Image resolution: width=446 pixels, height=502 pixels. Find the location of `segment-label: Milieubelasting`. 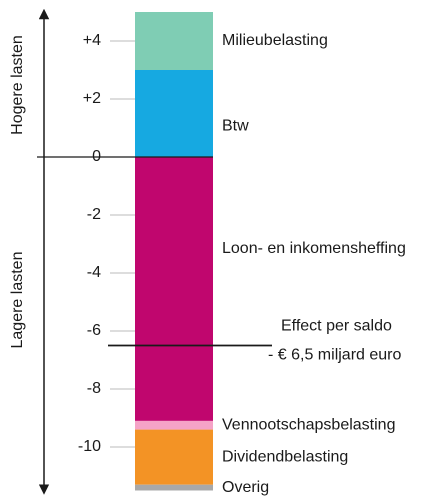

segment-label: Milieubelasting is located at coordinates (275, 40).